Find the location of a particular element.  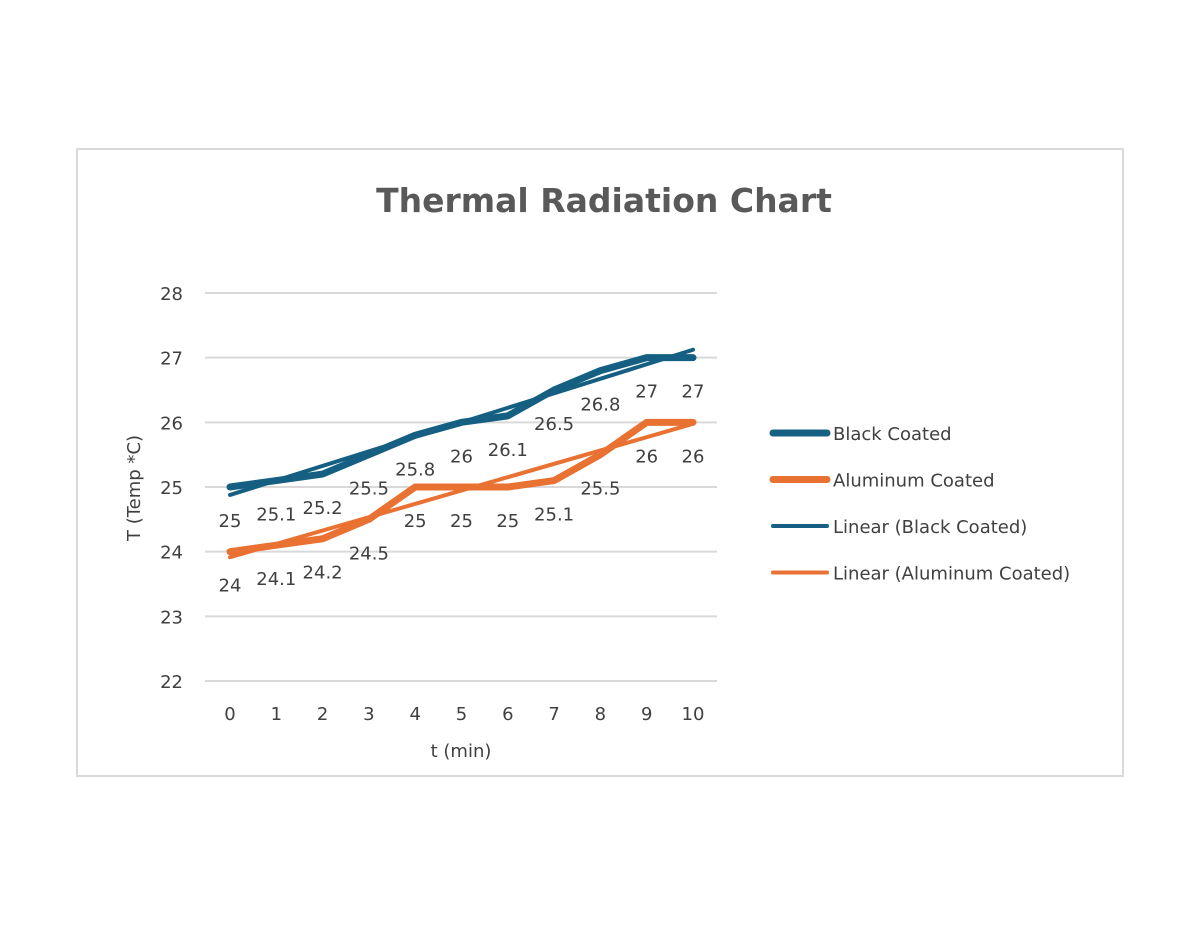

y-axis-label: T (Temp *C) is located at coordinates (134, 488).